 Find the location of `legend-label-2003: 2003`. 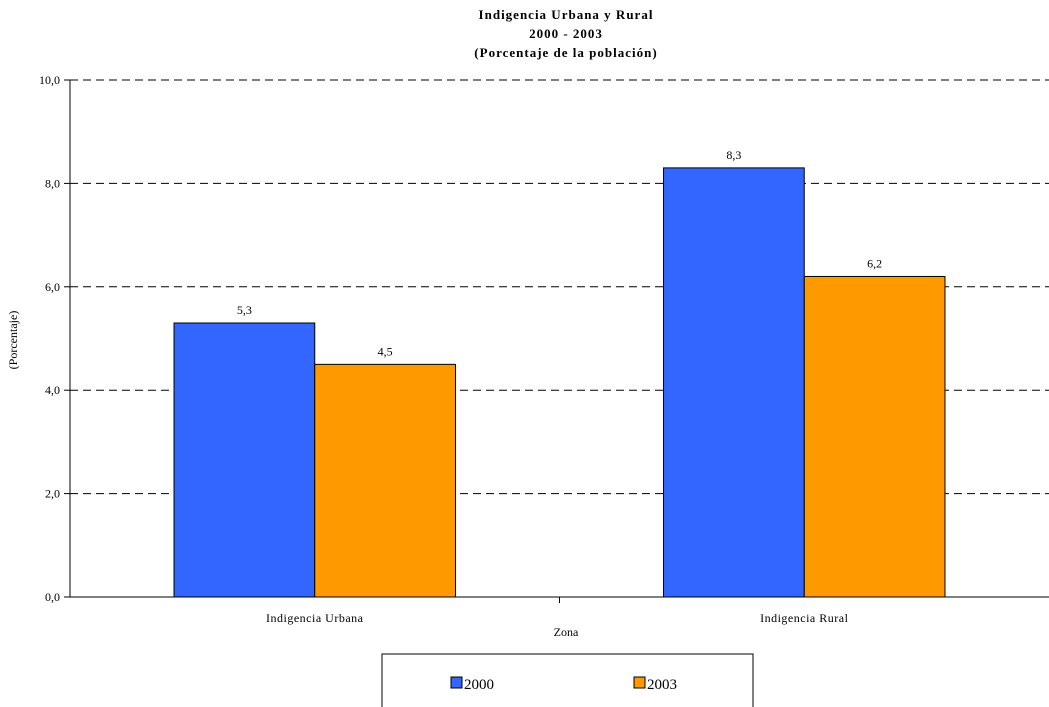

legend-label-2003: 2003 is located at coordinates (662, 685).